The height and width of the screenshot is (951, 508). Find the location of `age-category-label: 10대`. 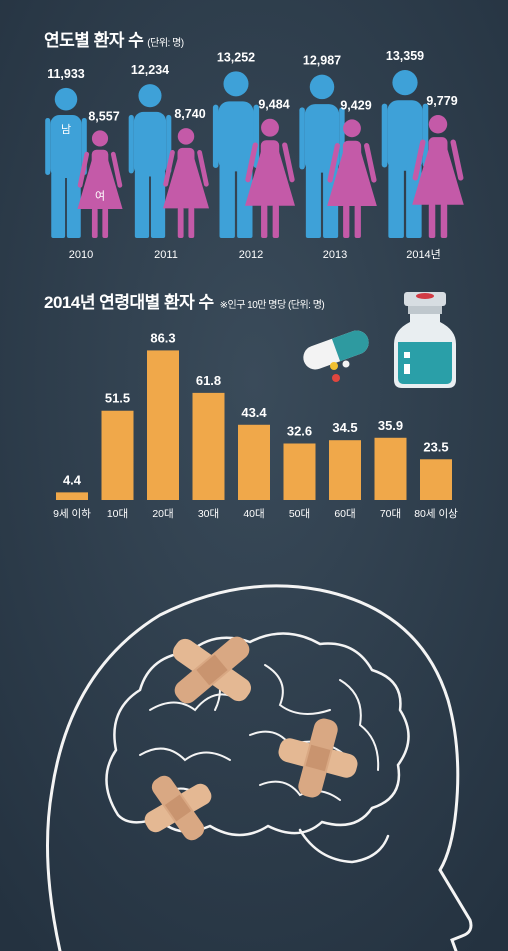

age-category-label: 10대 is located at coordinates (117, 514).